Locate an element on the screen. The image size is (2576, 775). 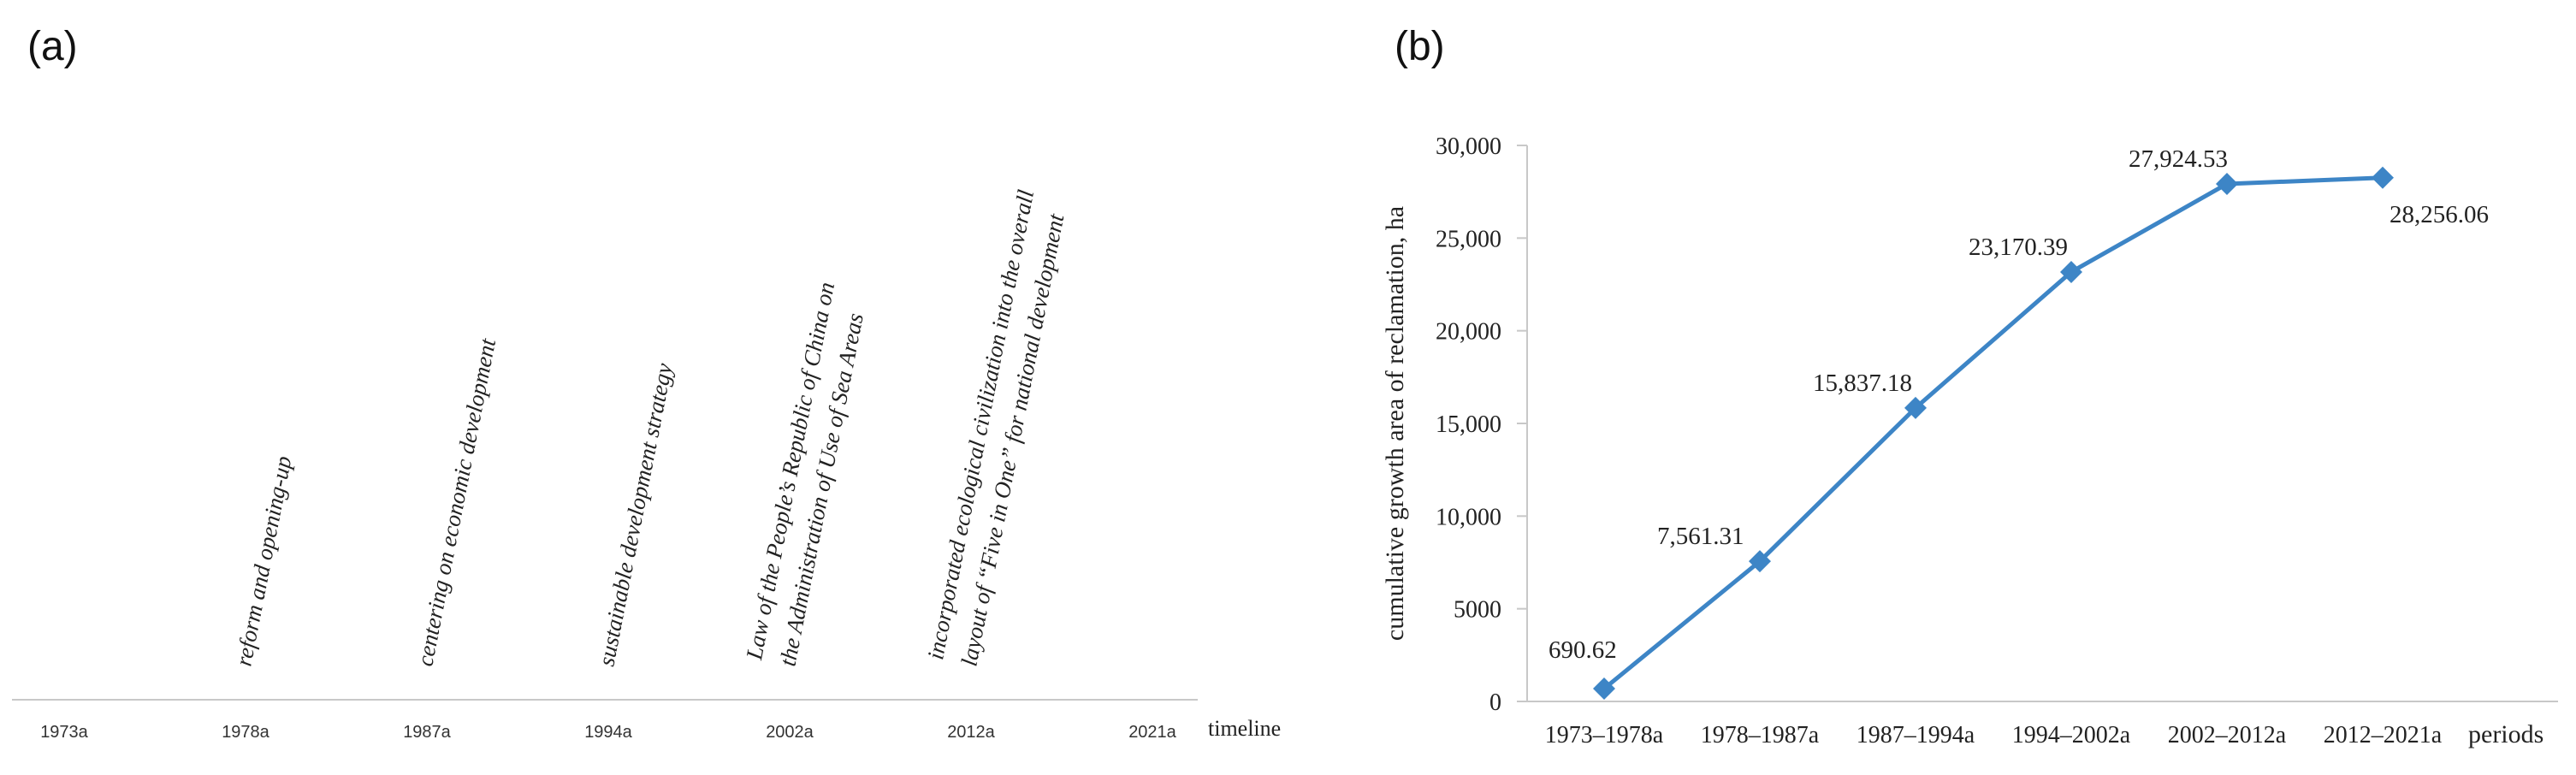
data-label: 27,924.53 is located at coordinates (2179, 159).